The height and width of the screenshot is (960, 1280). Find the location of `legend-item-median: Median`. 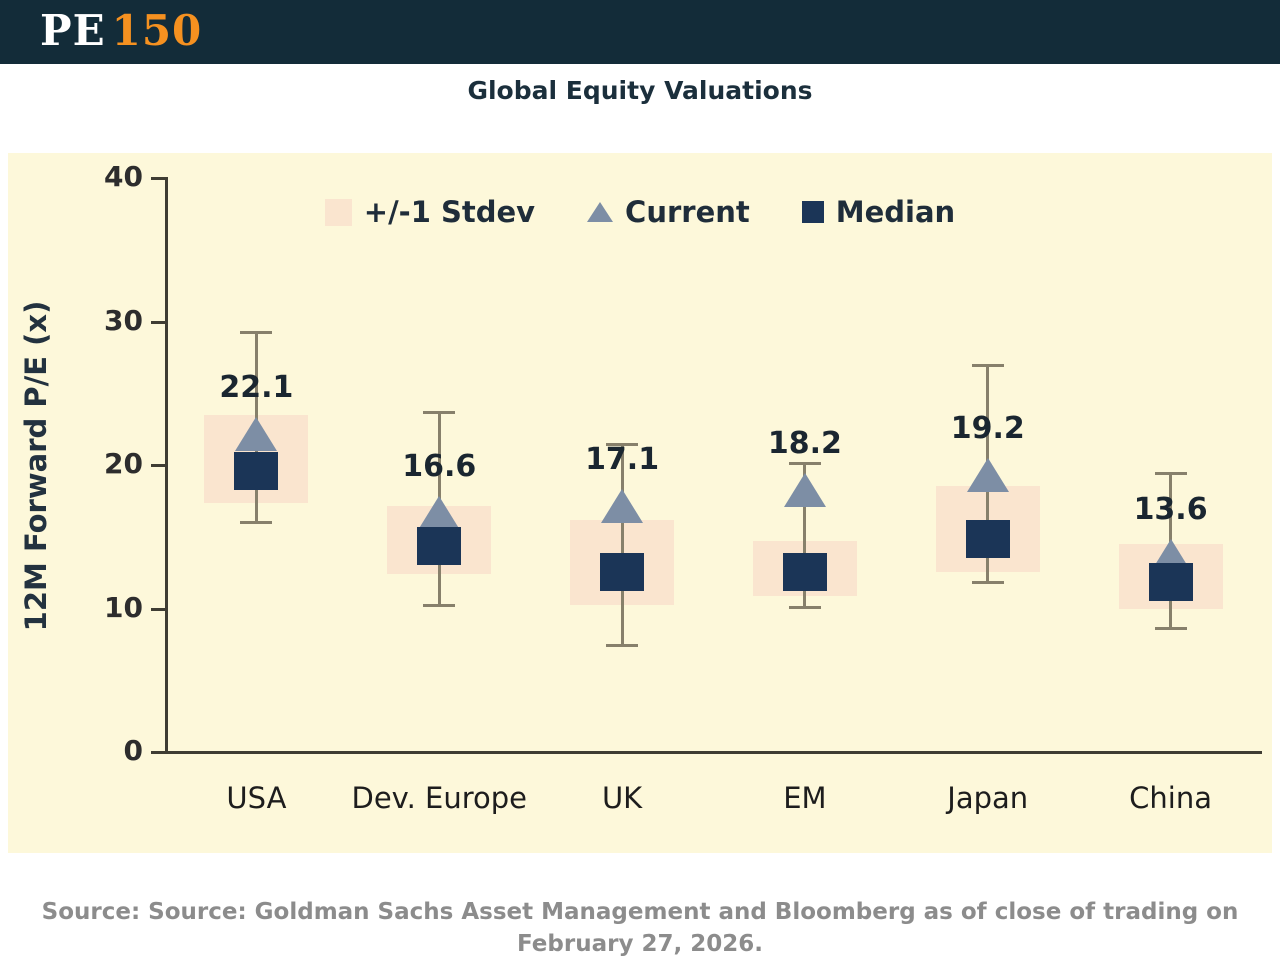

legend-item-median: Median is located at coordinates (878, 212).